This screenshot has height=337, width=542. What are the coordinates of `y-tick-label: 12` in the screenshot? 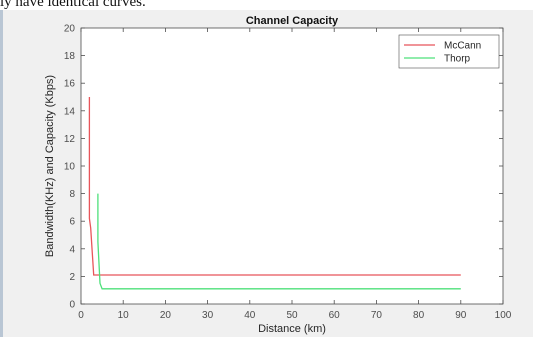 It's located at (70, 139).